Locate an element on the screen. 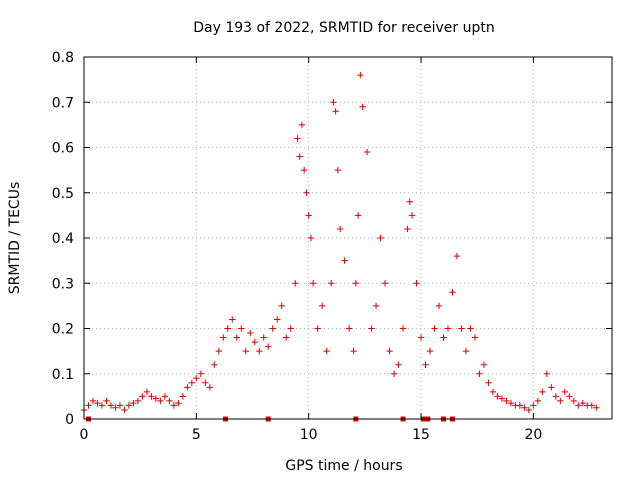 This screenshot has width=640, height=480. y-tick-label: 0.2 is located at coordinates (63, 330).